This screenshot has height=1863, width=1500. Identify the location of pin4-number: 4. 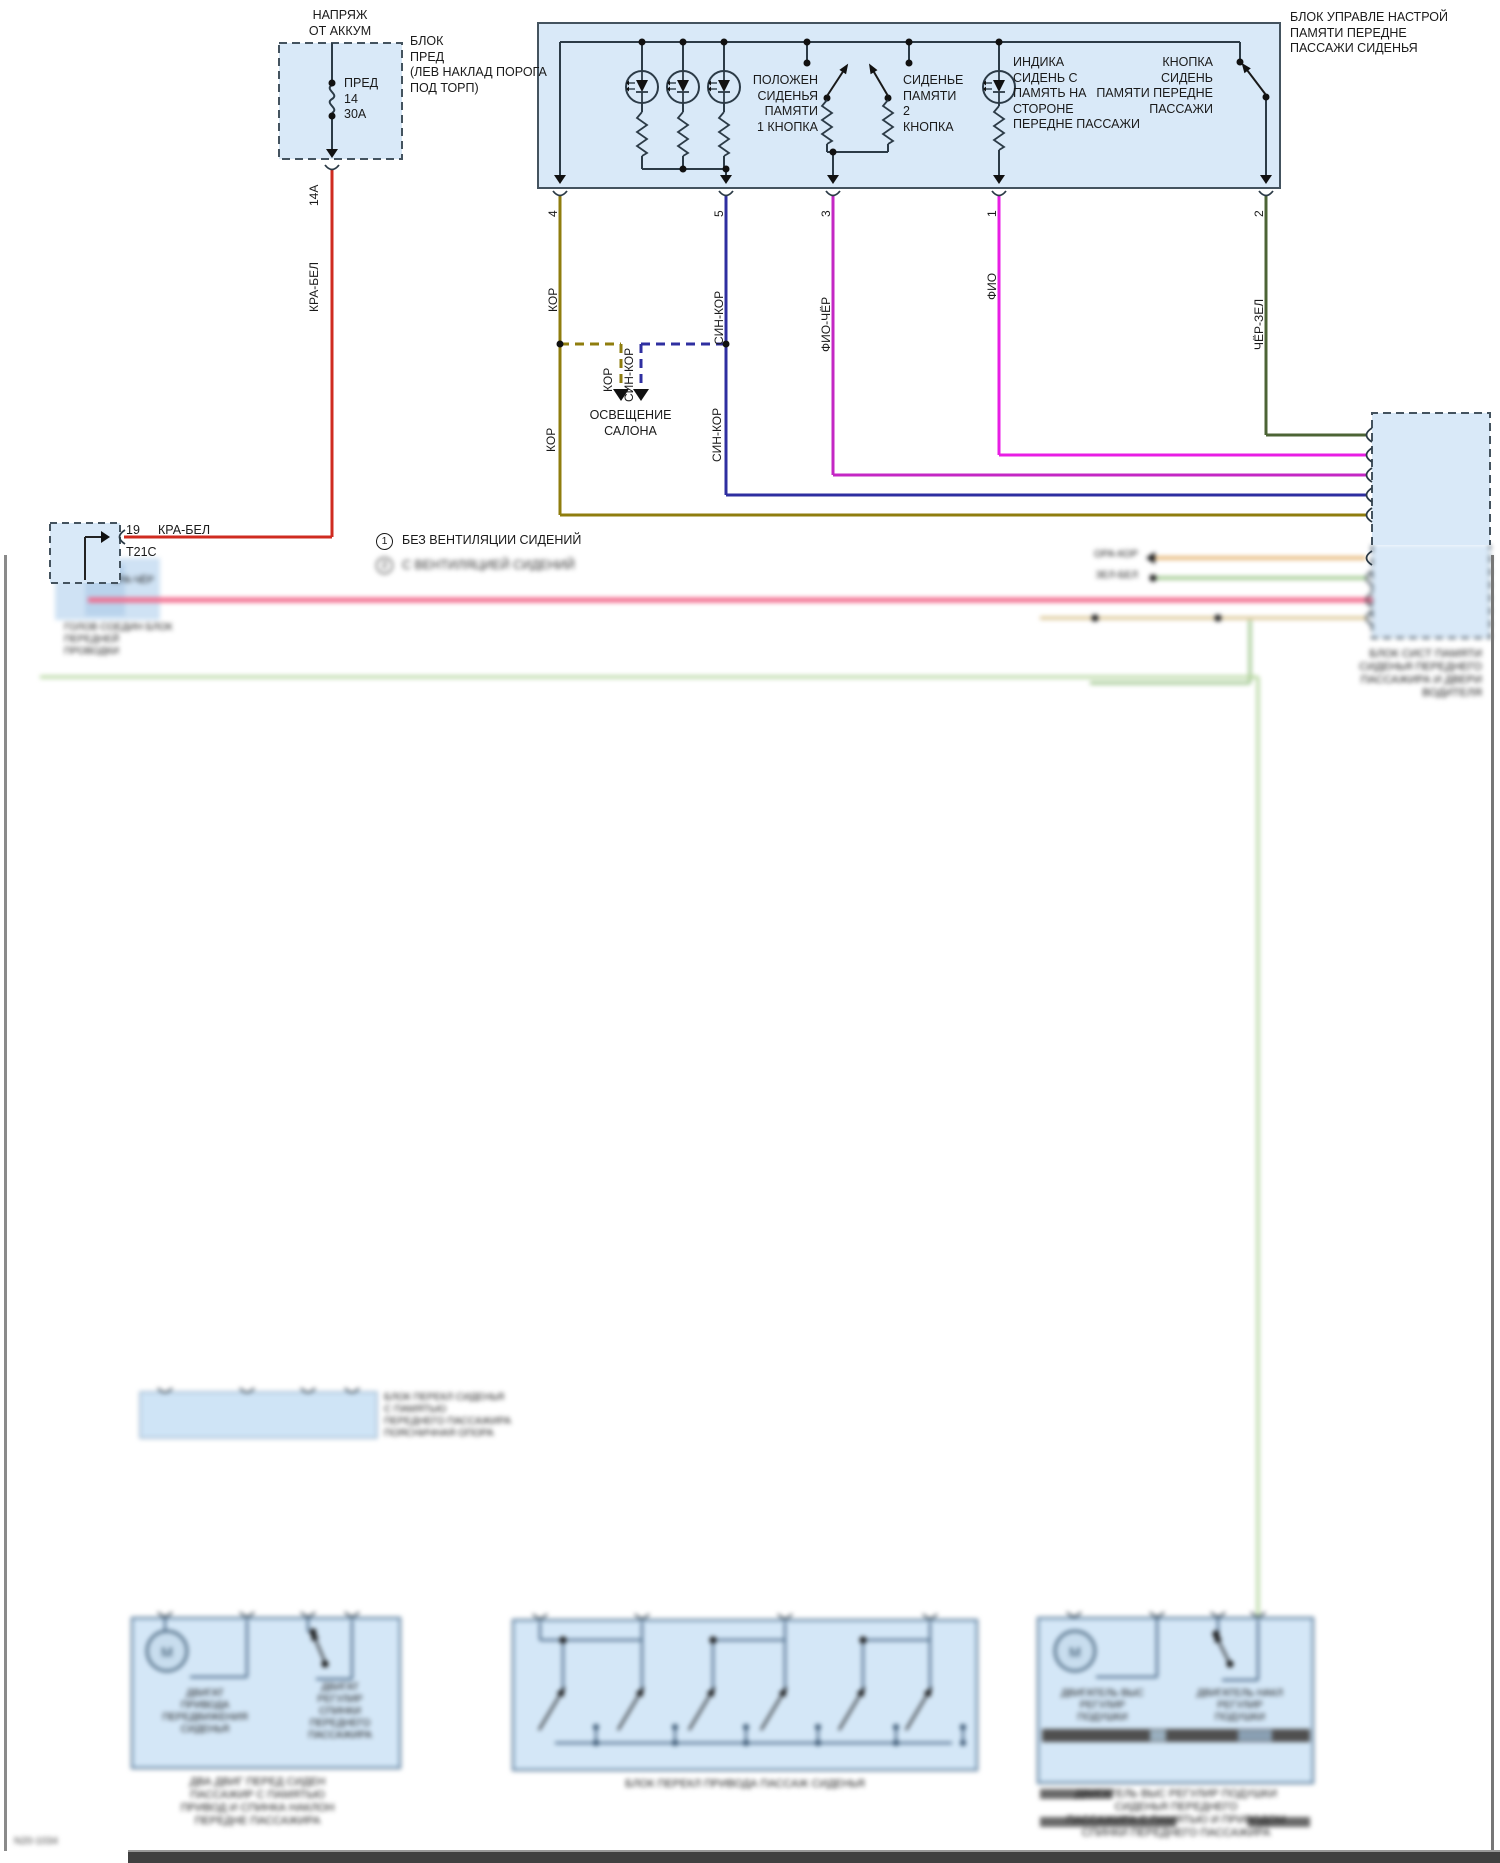
(553, 213).